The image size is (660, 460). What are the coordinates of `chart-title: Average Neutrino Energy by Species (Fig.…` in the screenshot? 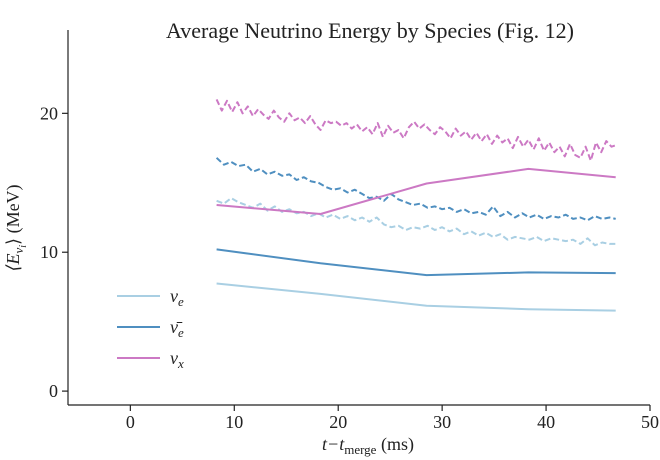 It's located at (370, 30).